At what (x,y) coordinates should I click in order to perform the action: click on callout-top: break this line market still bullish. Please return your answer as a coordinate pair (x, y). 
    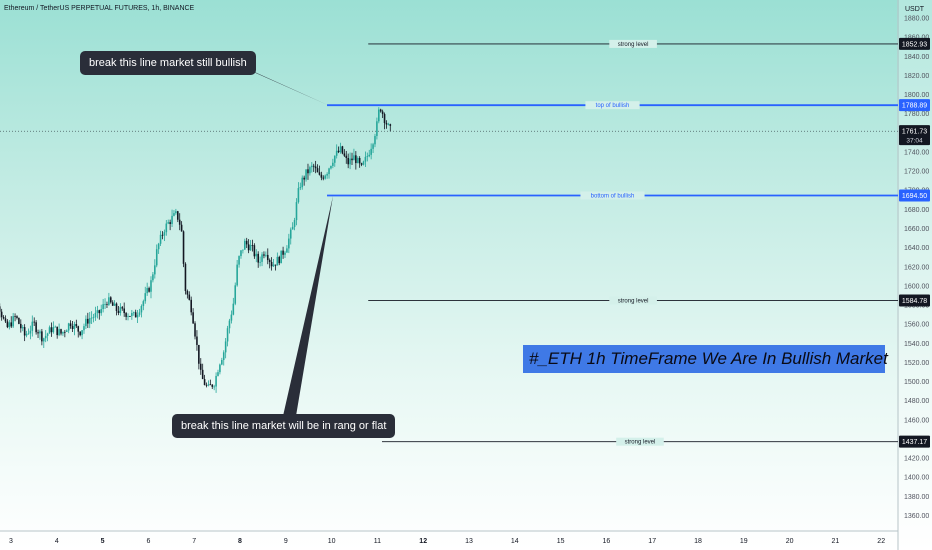
    Looking at the image, I should click on (168, 63).